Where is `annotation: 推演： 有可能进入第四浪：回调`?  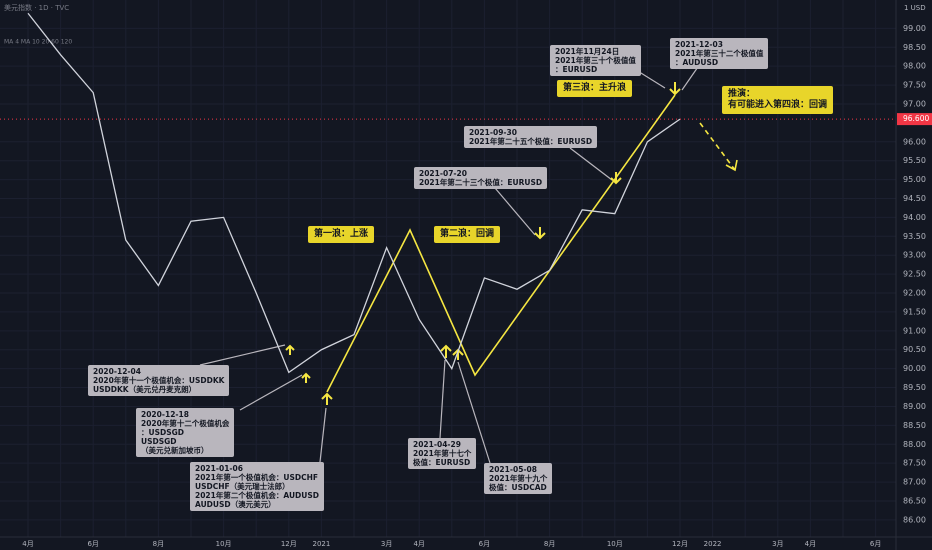
annotation: 推演： 有可能进入第四浪：回调 is located at coordinates (778, 100).